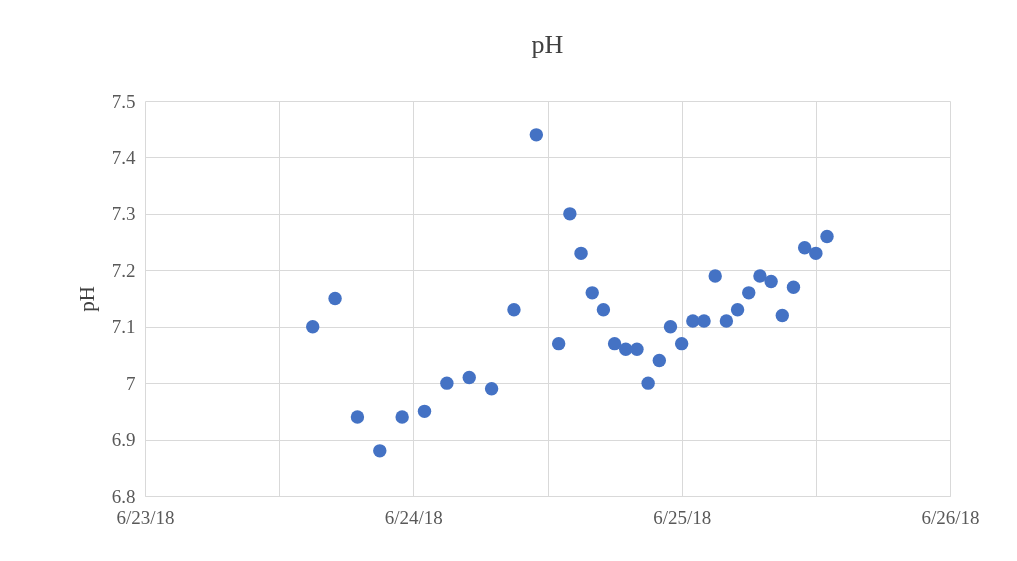  Describe the element at coordinates (123, 101) in the screenshot. I see `y-tick-label: 7.5` at that location.